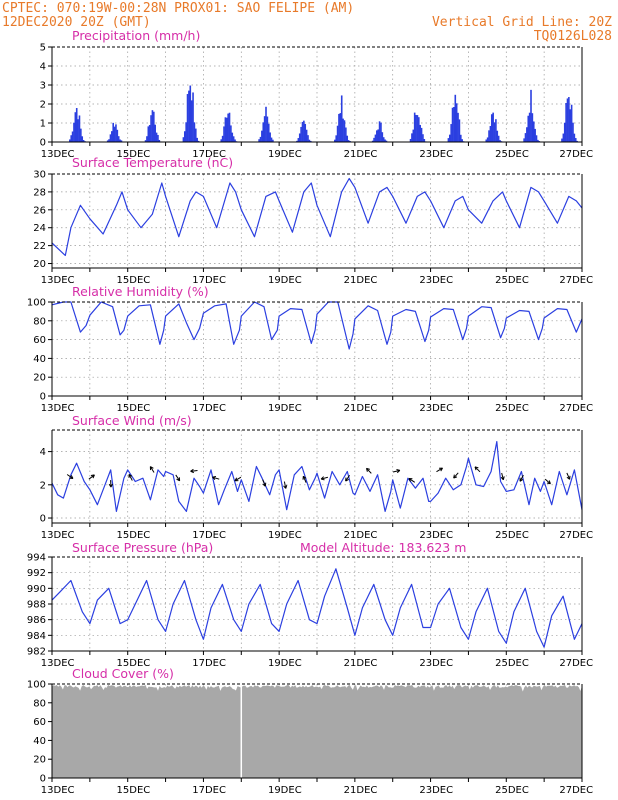  I want to click on temp-ytick-label: 24, so click(39, 228).